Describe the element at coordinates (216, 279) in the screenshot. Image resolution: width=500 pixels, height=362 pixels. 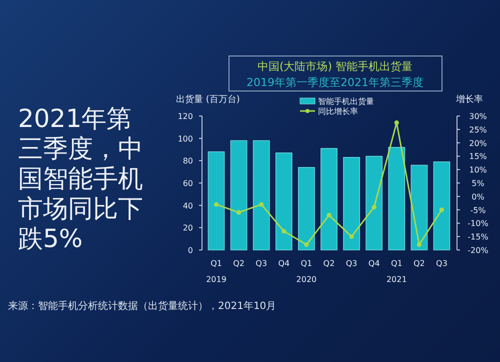
I see `text: 2019` at that location.